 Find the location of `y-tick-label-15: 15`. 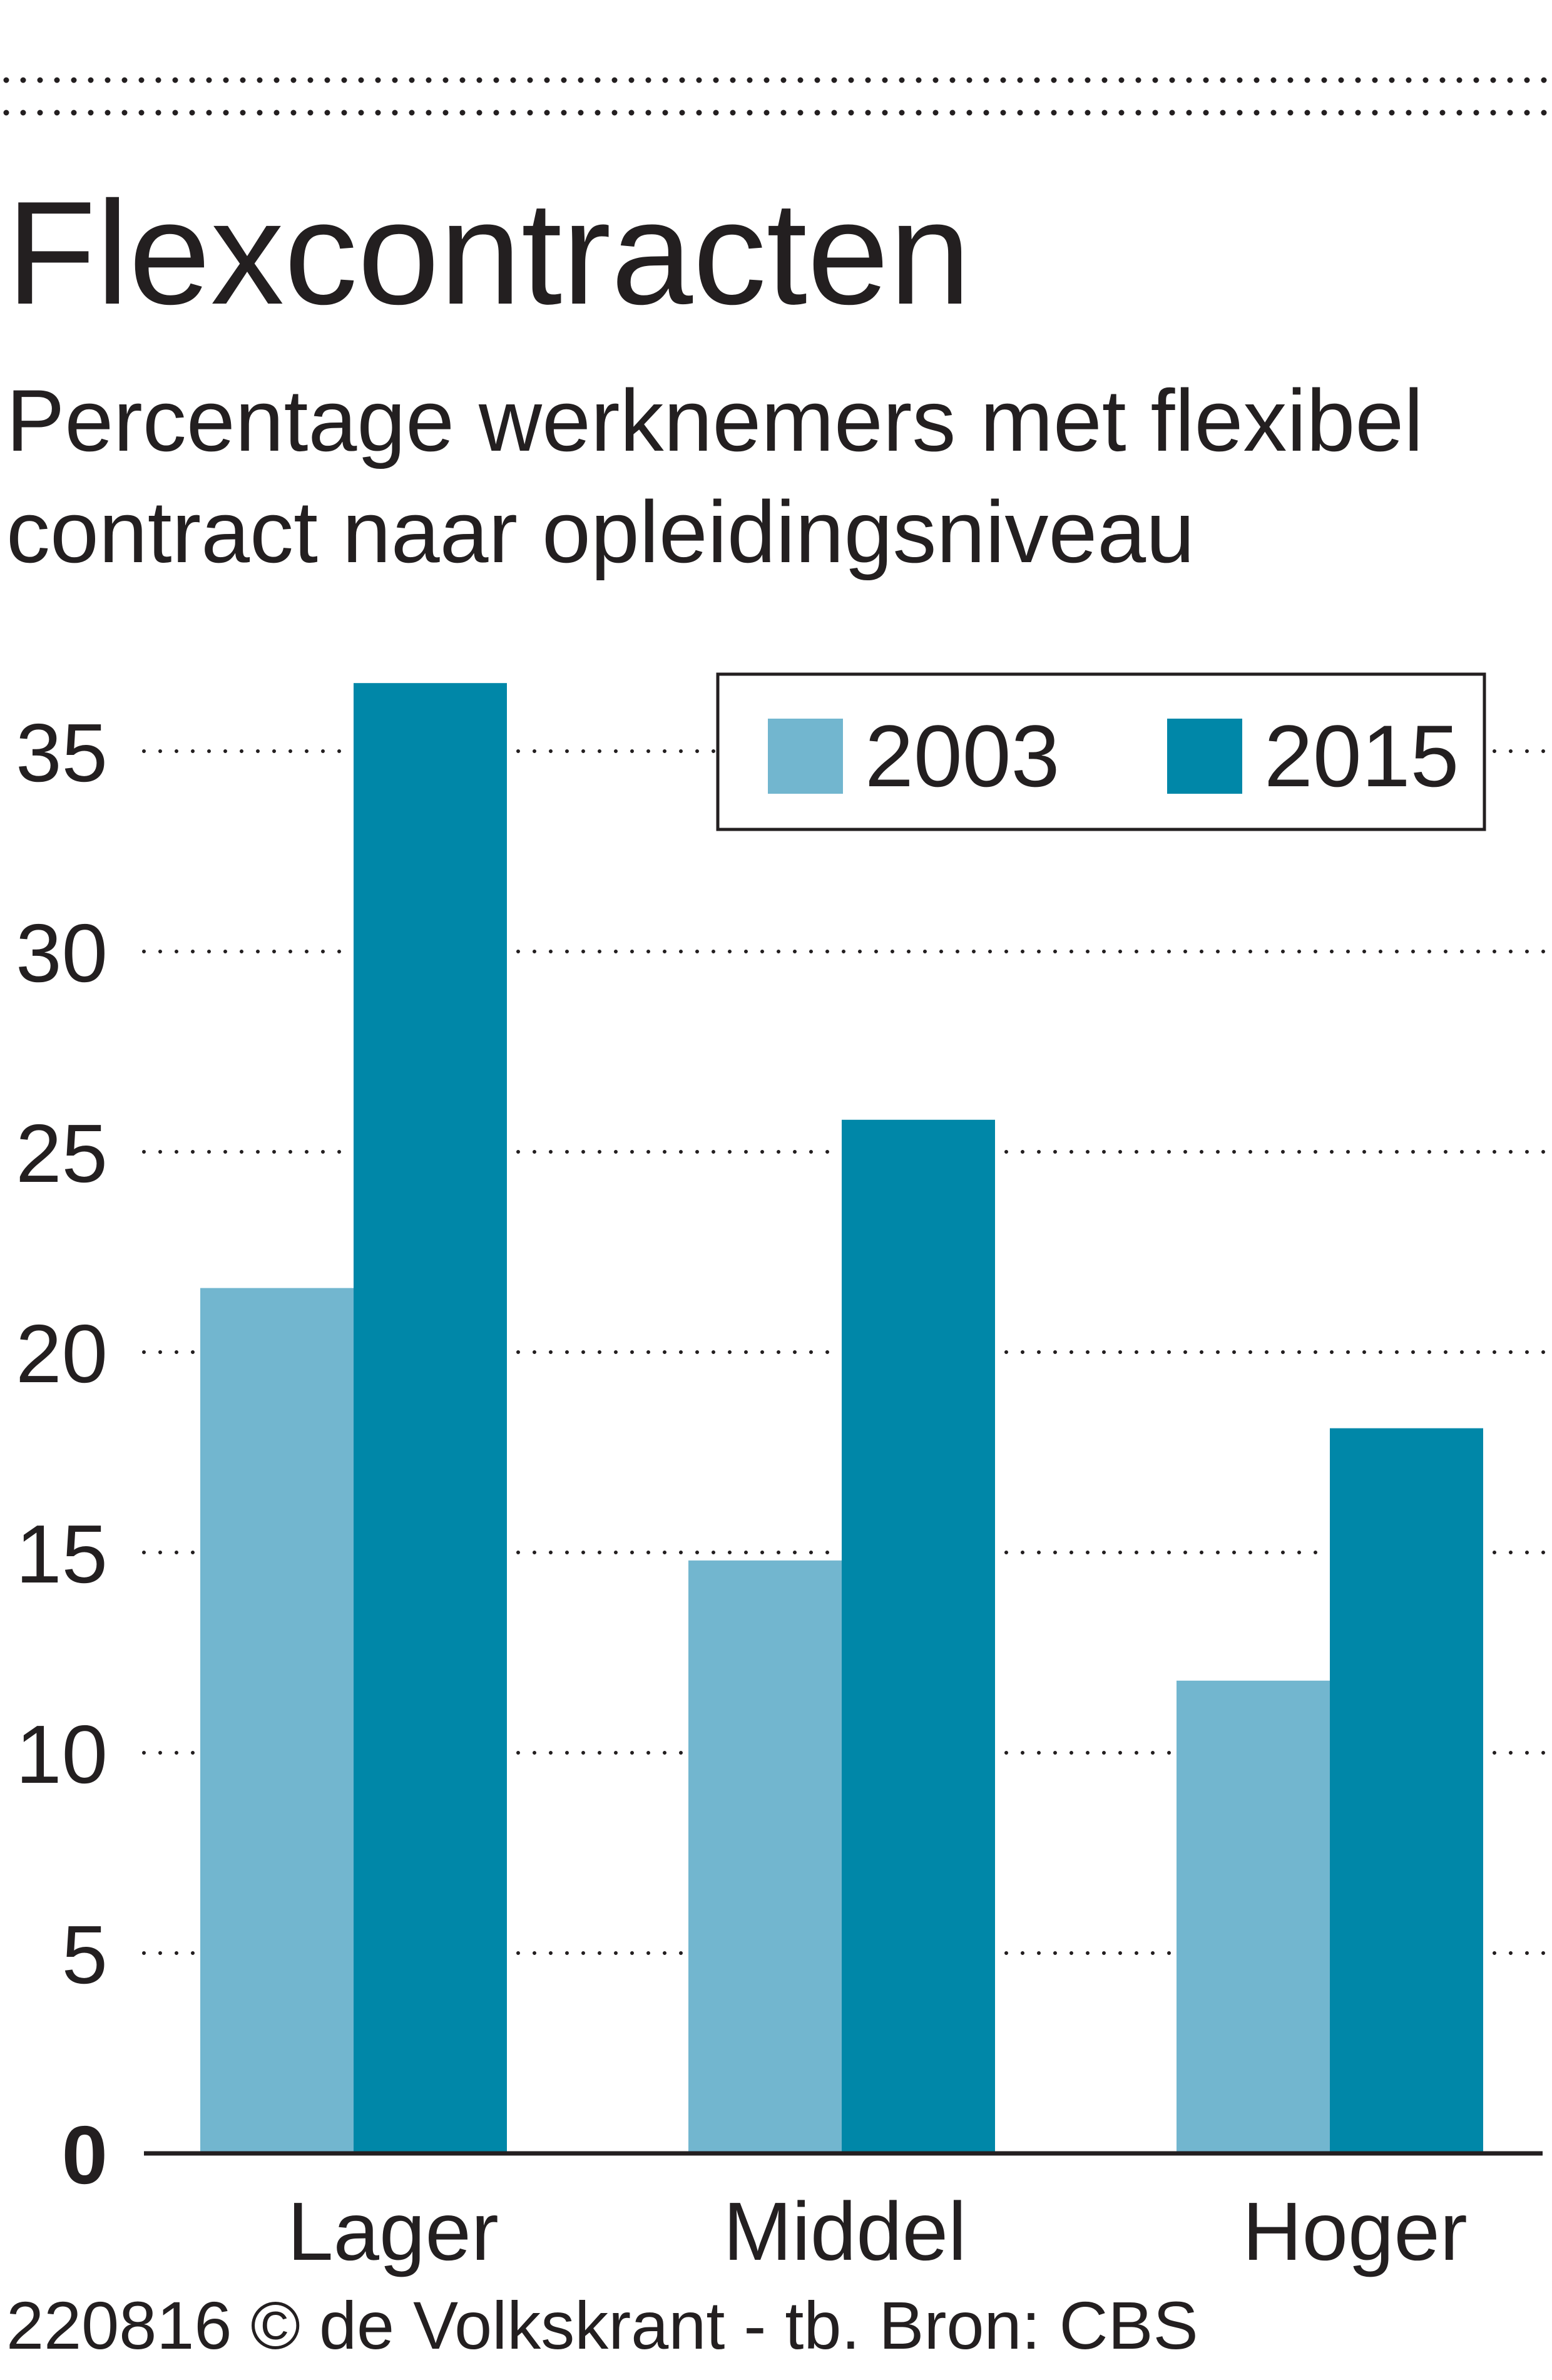

y-tick-label-15: 15 is located at coordinates (62, 1554).